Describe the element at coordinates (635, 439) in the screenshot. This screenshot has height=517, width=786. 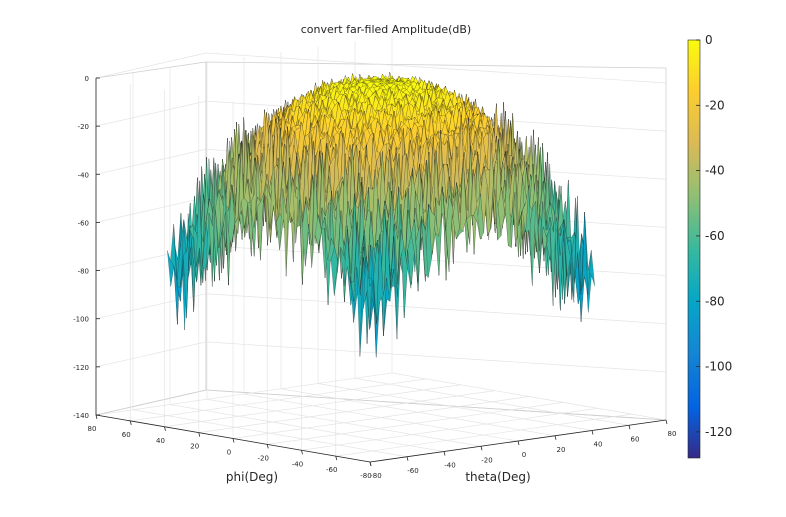
I see `theta-tick-label: 60` at that location.